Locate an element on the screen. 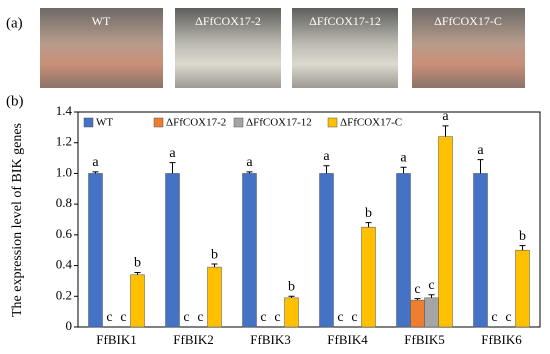 Image resolution: width=550 pixels, height=354 pixels. y-tick-label: 1.2 is located at coordinates (64, 141).